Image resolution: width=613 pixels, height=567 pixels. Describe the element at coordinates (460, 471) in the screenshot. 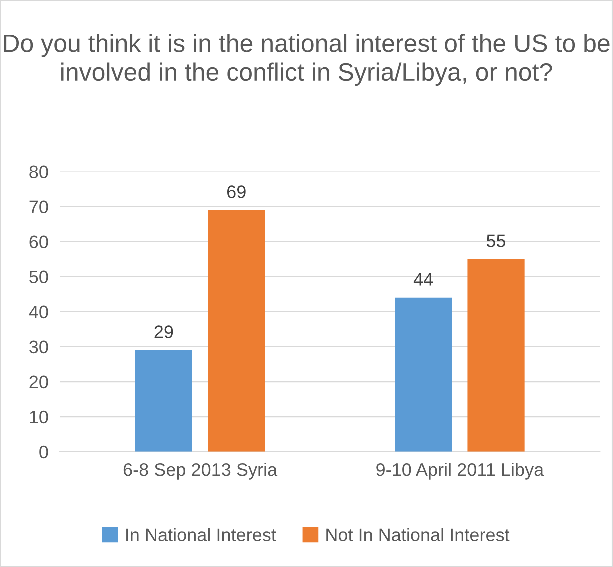

I see `x-tick-label: 9-10 April 2011 Libya` at that location.